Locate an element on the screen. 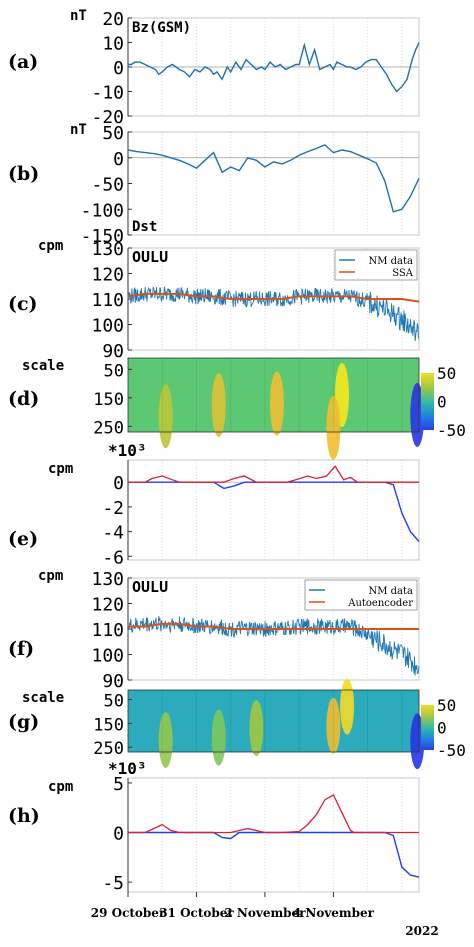 This screenshot has height=947, width=474. y-tick-label: -5 is located at coordinates (113, 883).